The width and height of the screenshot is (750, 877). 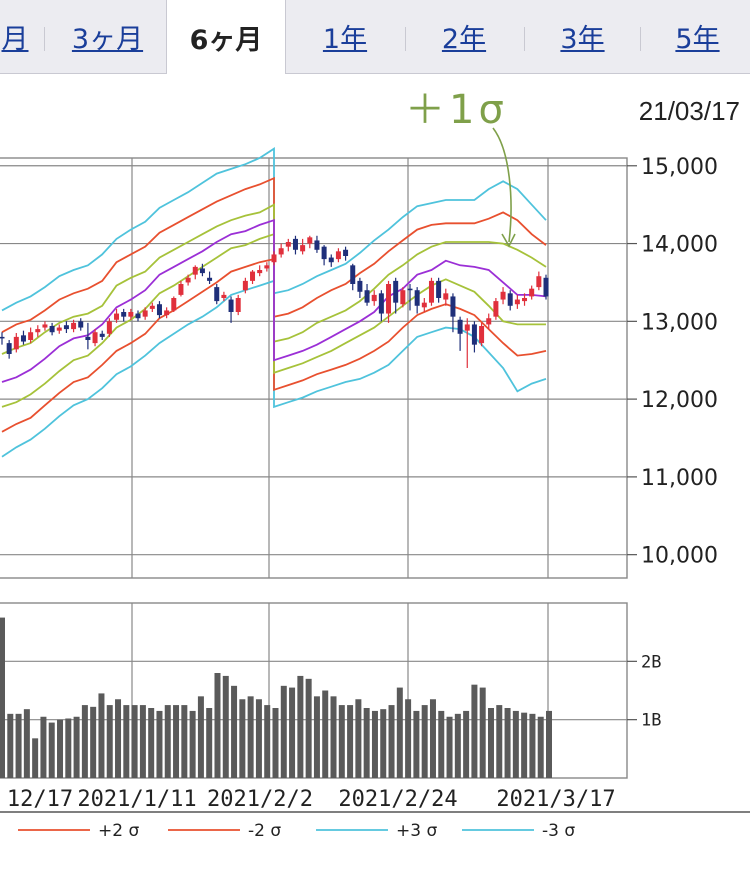 I want to click on date-tick-label: 2021/3/17, so click(x=555, y=799).